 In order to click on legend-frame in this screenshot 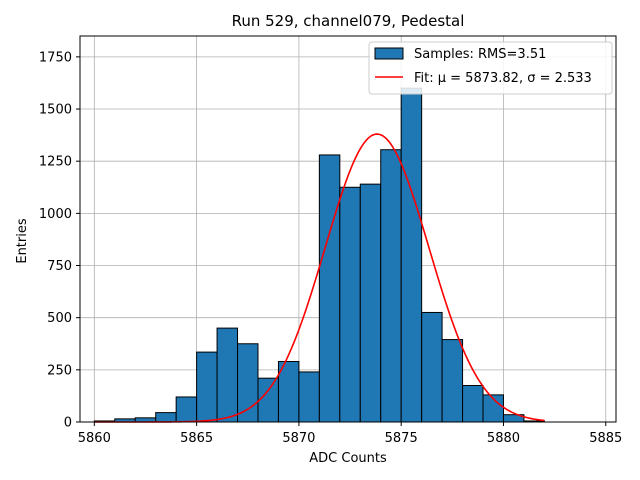, I will do `click(490, 68)`.